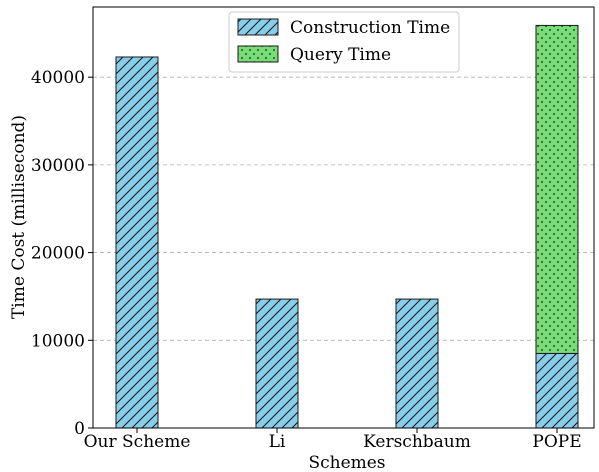  I want to click on legend-entry-query: Query Time, so click(314, 55).